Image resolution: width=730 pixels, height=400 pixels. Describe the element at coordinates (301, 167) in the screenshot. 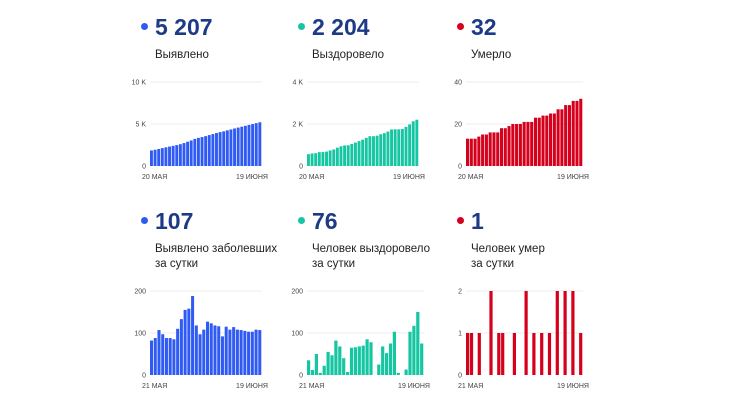

I see `y-tick-label: 0` at that location.